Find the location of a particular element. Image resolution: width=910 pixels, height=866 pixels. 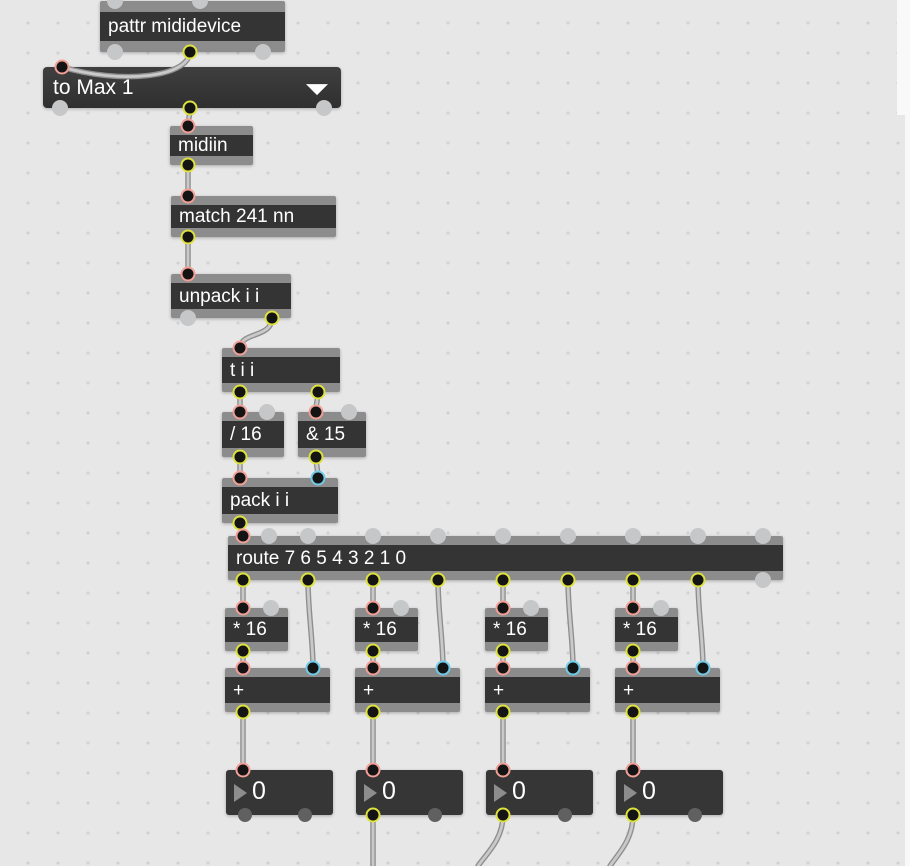

object-box-mult-4: * 16 is located at coordinates (646, 629).